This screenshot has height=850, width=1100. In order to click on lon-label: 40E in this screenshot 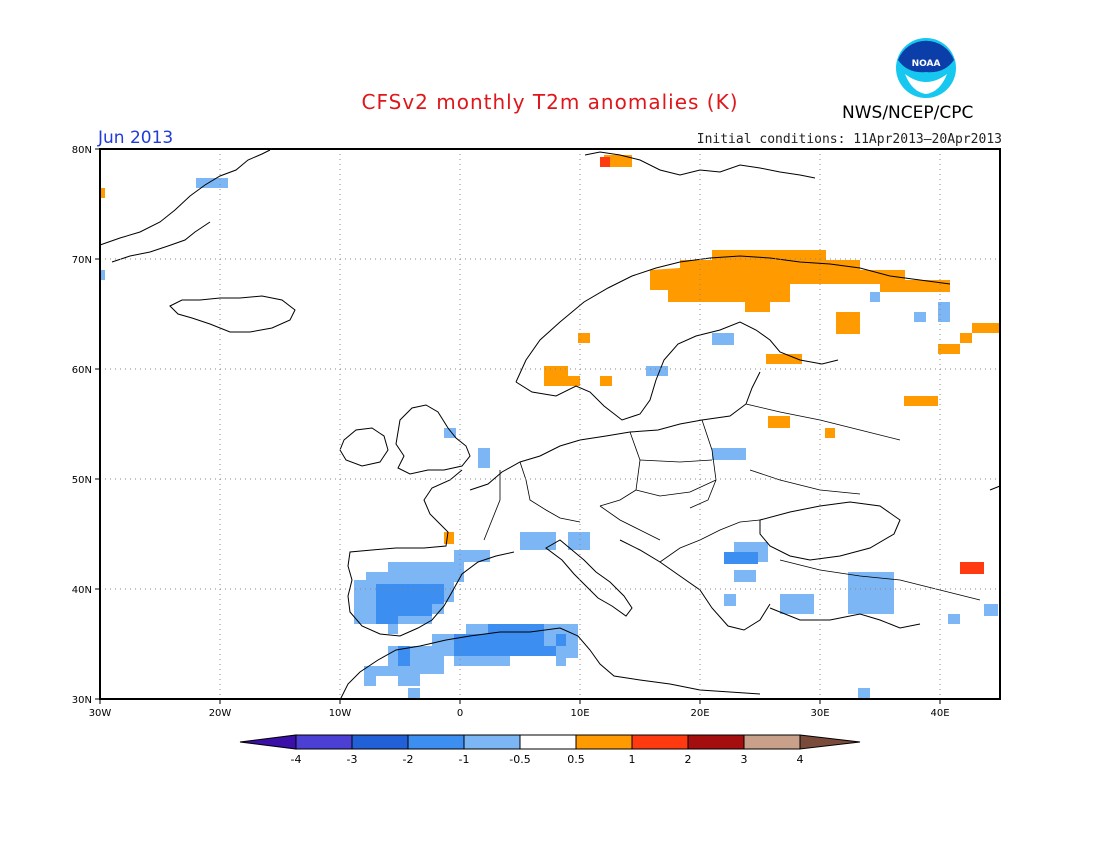, I will do `click(939, 713)`.